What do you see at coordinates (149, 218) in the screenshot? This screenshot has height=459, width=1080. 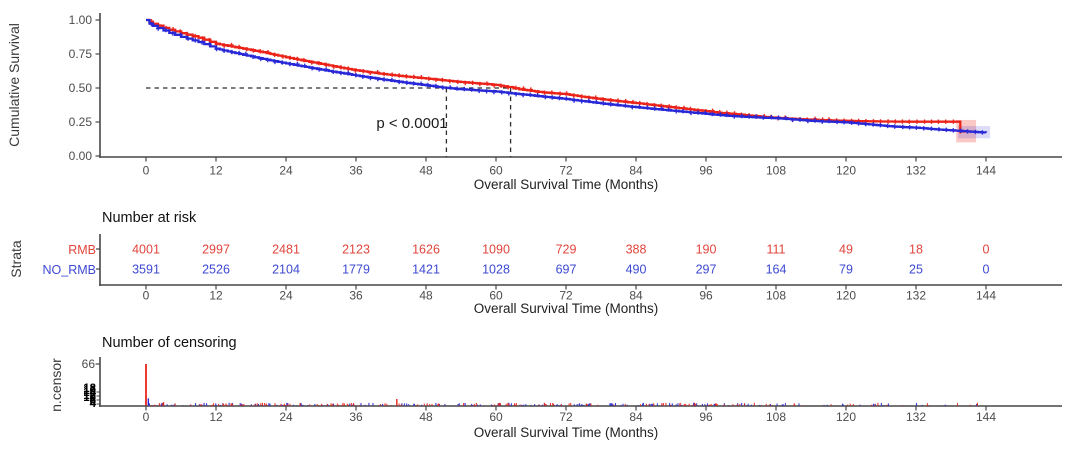 I see `risk-table-title: Number at risk` at bounding box center [149, 218].